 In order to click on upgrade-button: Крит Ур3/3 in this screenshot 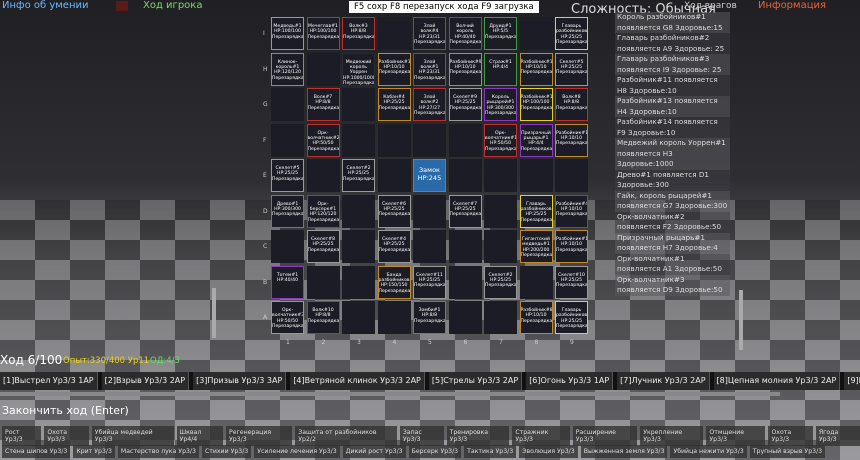, I will do `click(94, 451)`.